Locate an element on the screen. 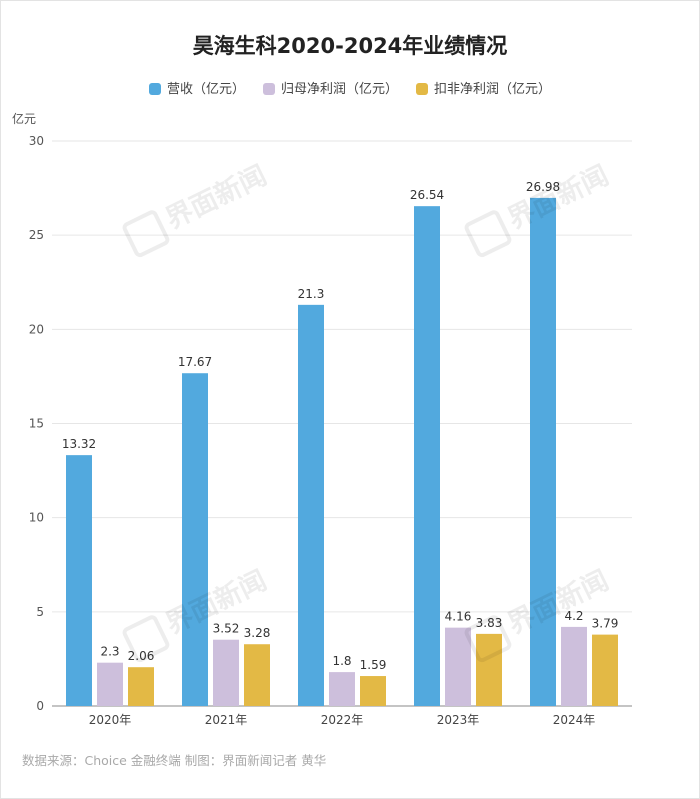  data-label: 3.83 is located at coordinates (489, 623).